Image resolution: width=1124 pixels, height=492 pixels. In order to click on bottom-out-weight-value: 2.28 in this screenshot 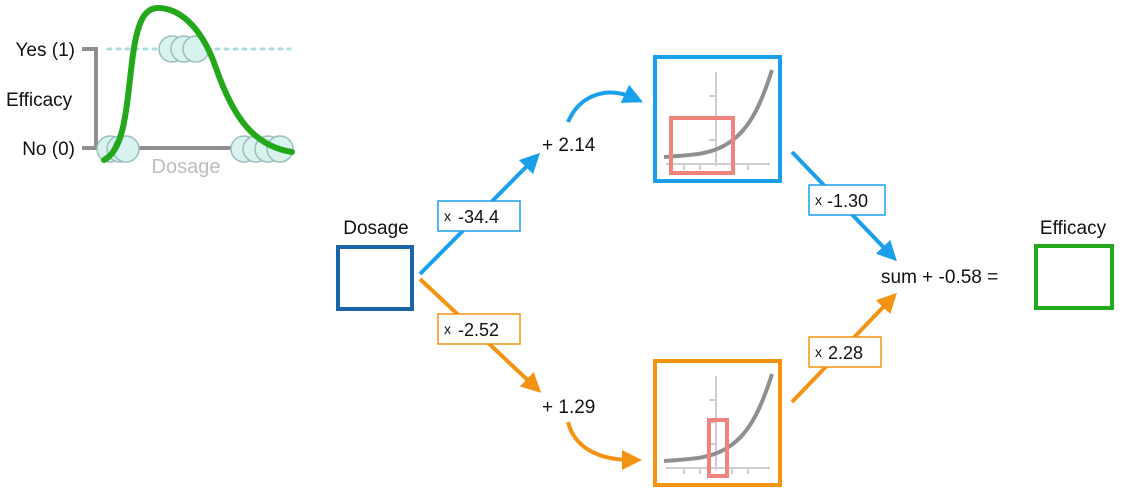, I will do `click(845, 353)`.